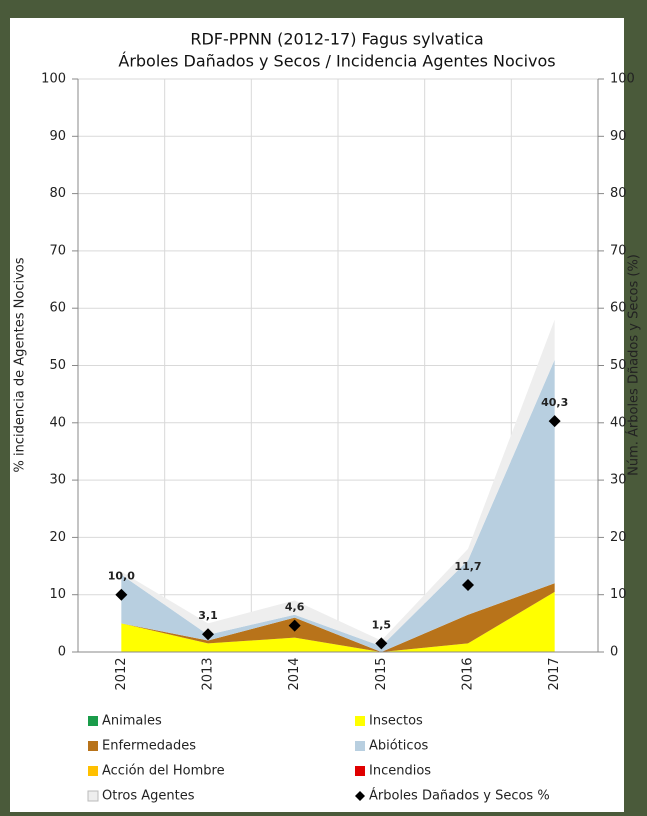  Describe the element at coordinates (618, 250) in the screenshot. I see `y2-tick-label: 70` at that location.